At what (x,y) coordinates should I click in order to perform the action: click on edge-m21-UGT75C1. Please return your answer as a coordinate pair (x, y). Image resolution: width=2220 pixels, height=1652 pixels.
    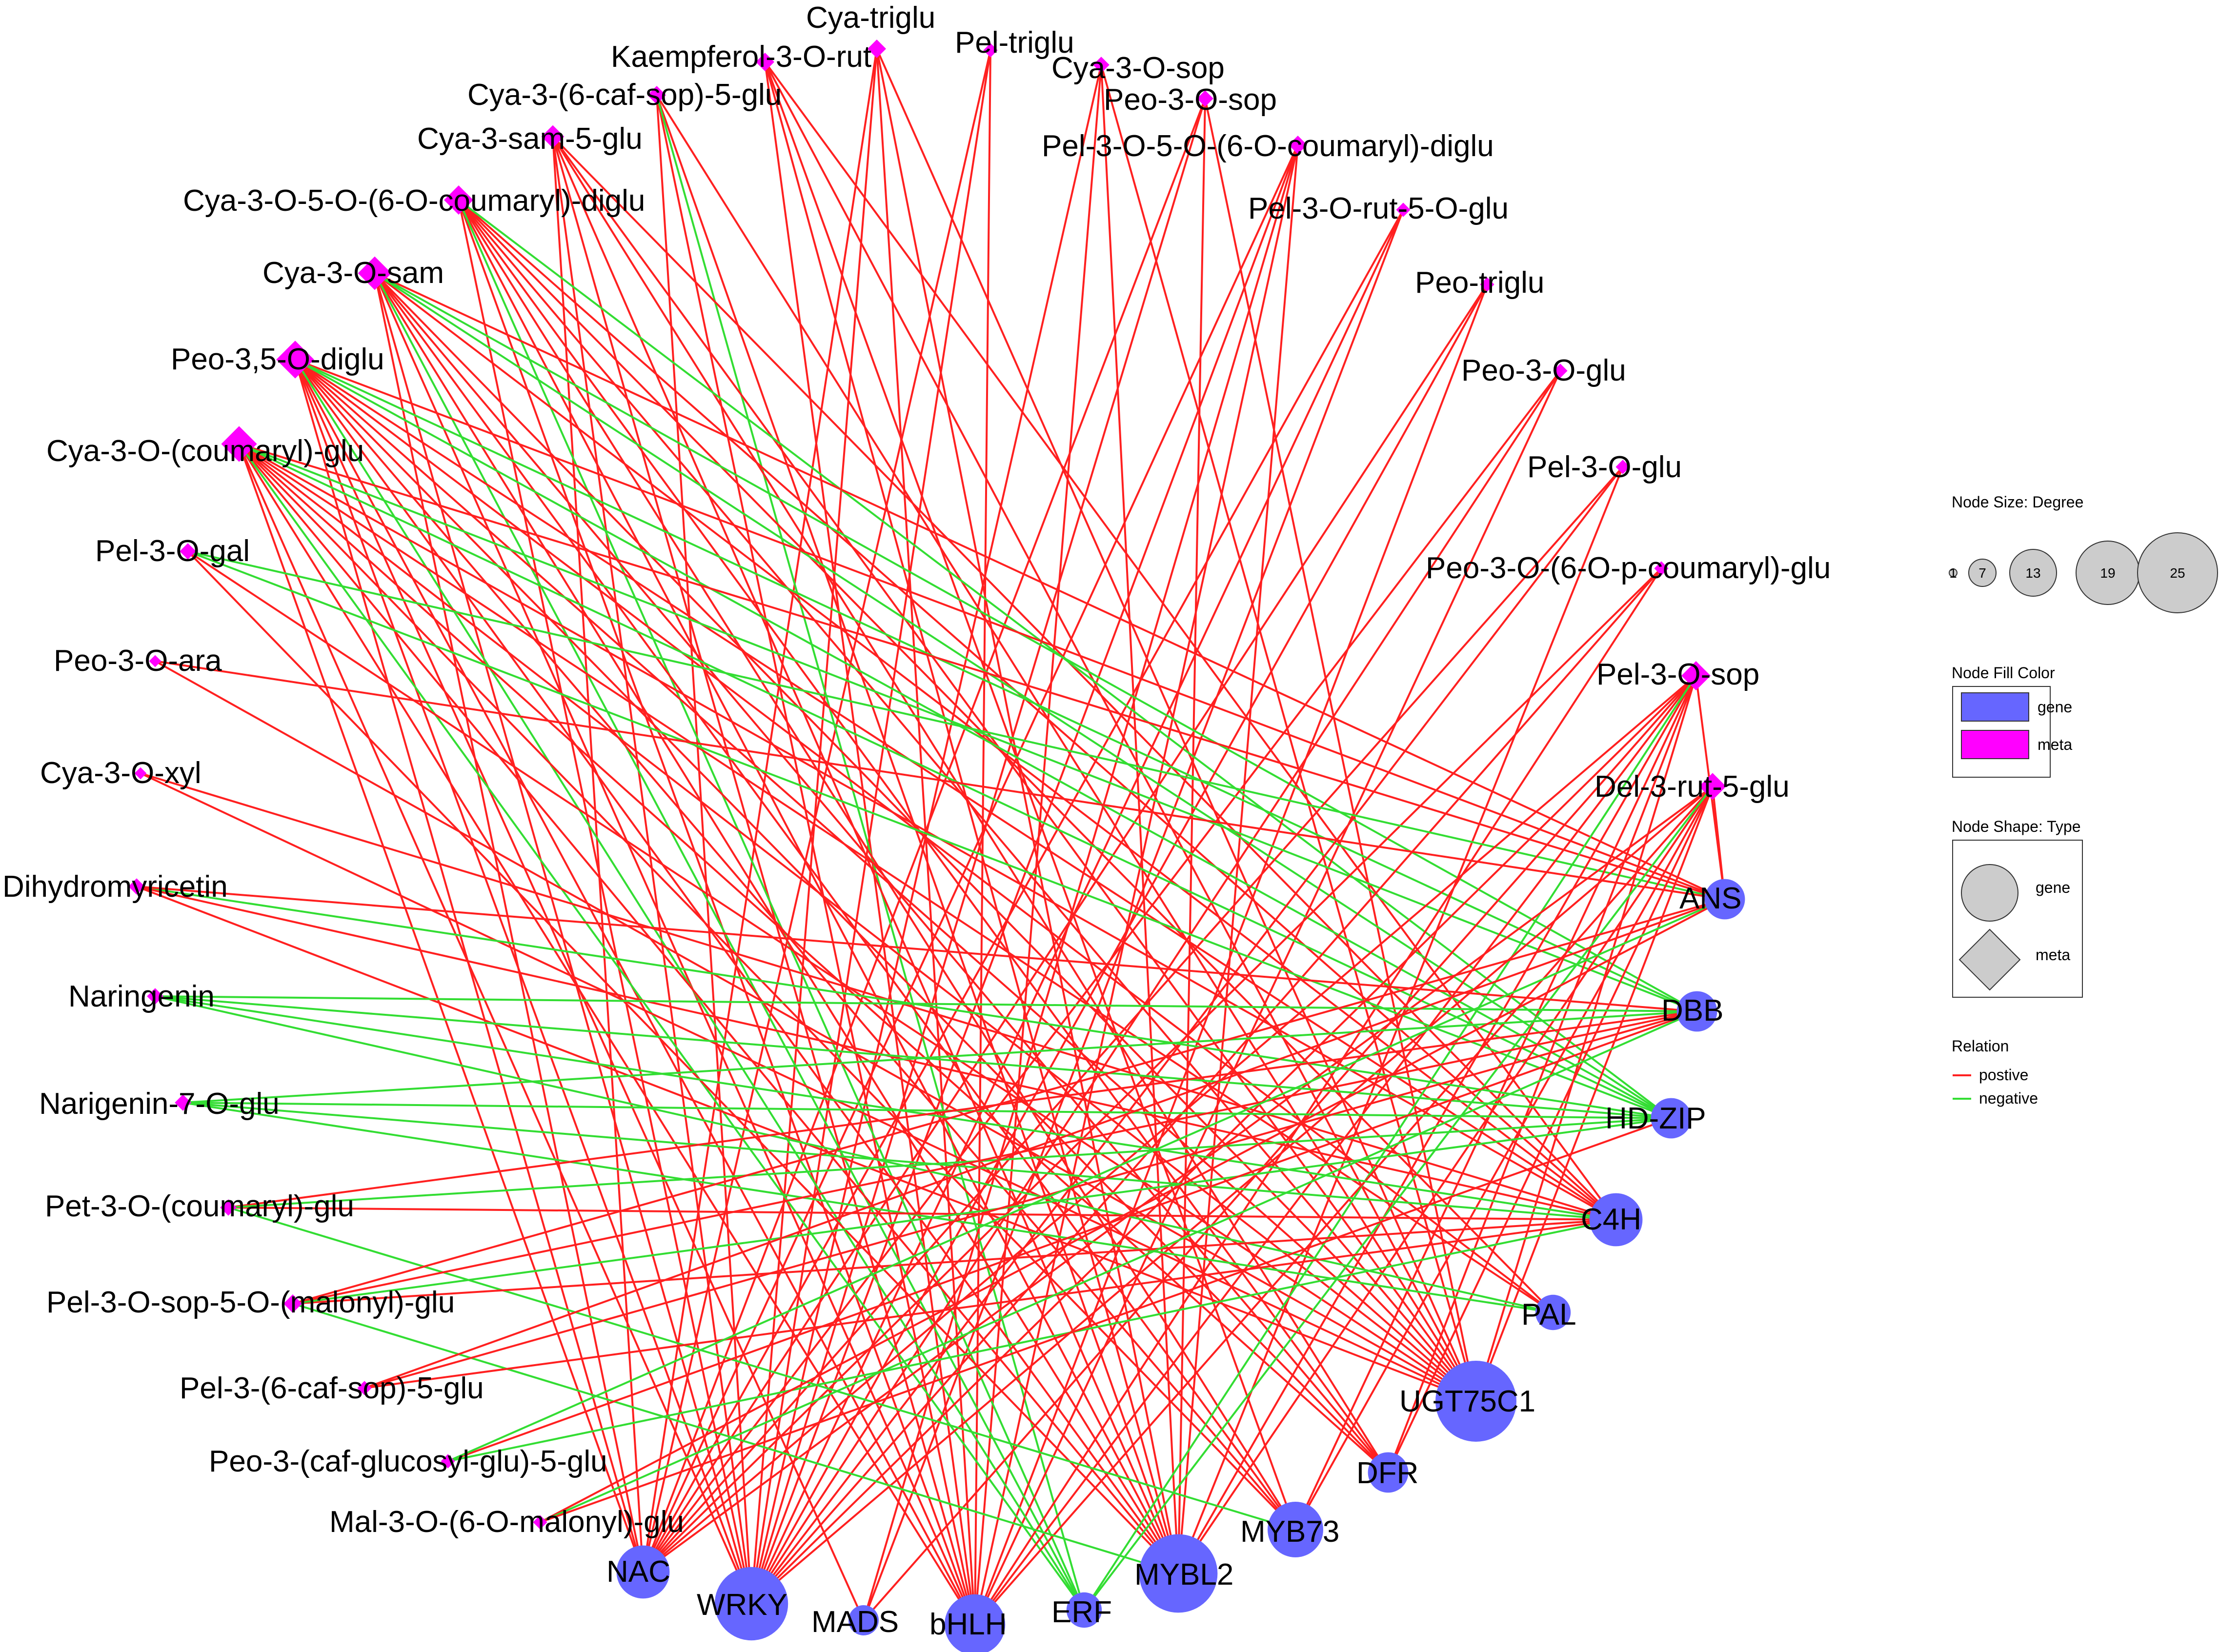
    Looking at the image, I should click on (1595, 1094).